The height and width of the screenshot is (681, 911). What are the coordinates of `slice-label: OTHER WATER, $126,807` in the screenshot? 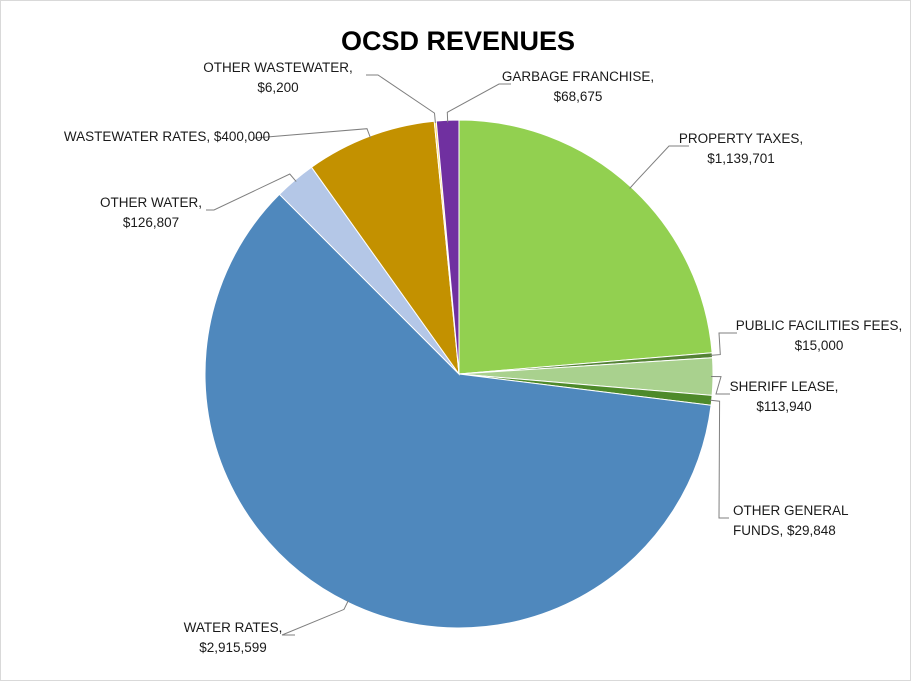 It's located at (151, 212).